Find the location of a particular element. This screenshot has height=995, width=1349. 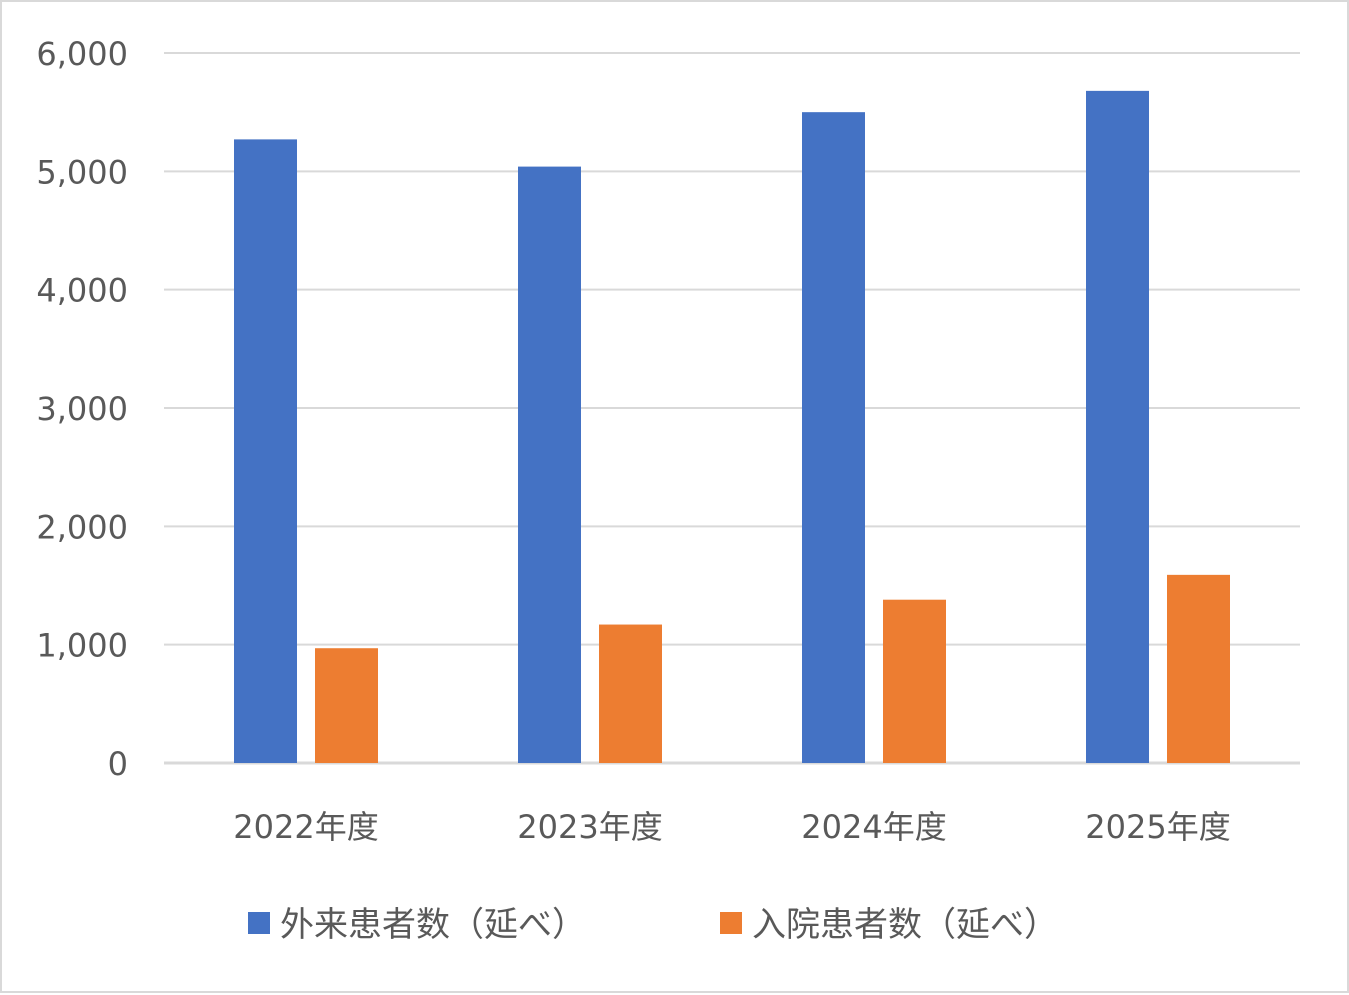

legend-label-outpatient: 外来患者数（延べ） is located at coordinates (433, 925).